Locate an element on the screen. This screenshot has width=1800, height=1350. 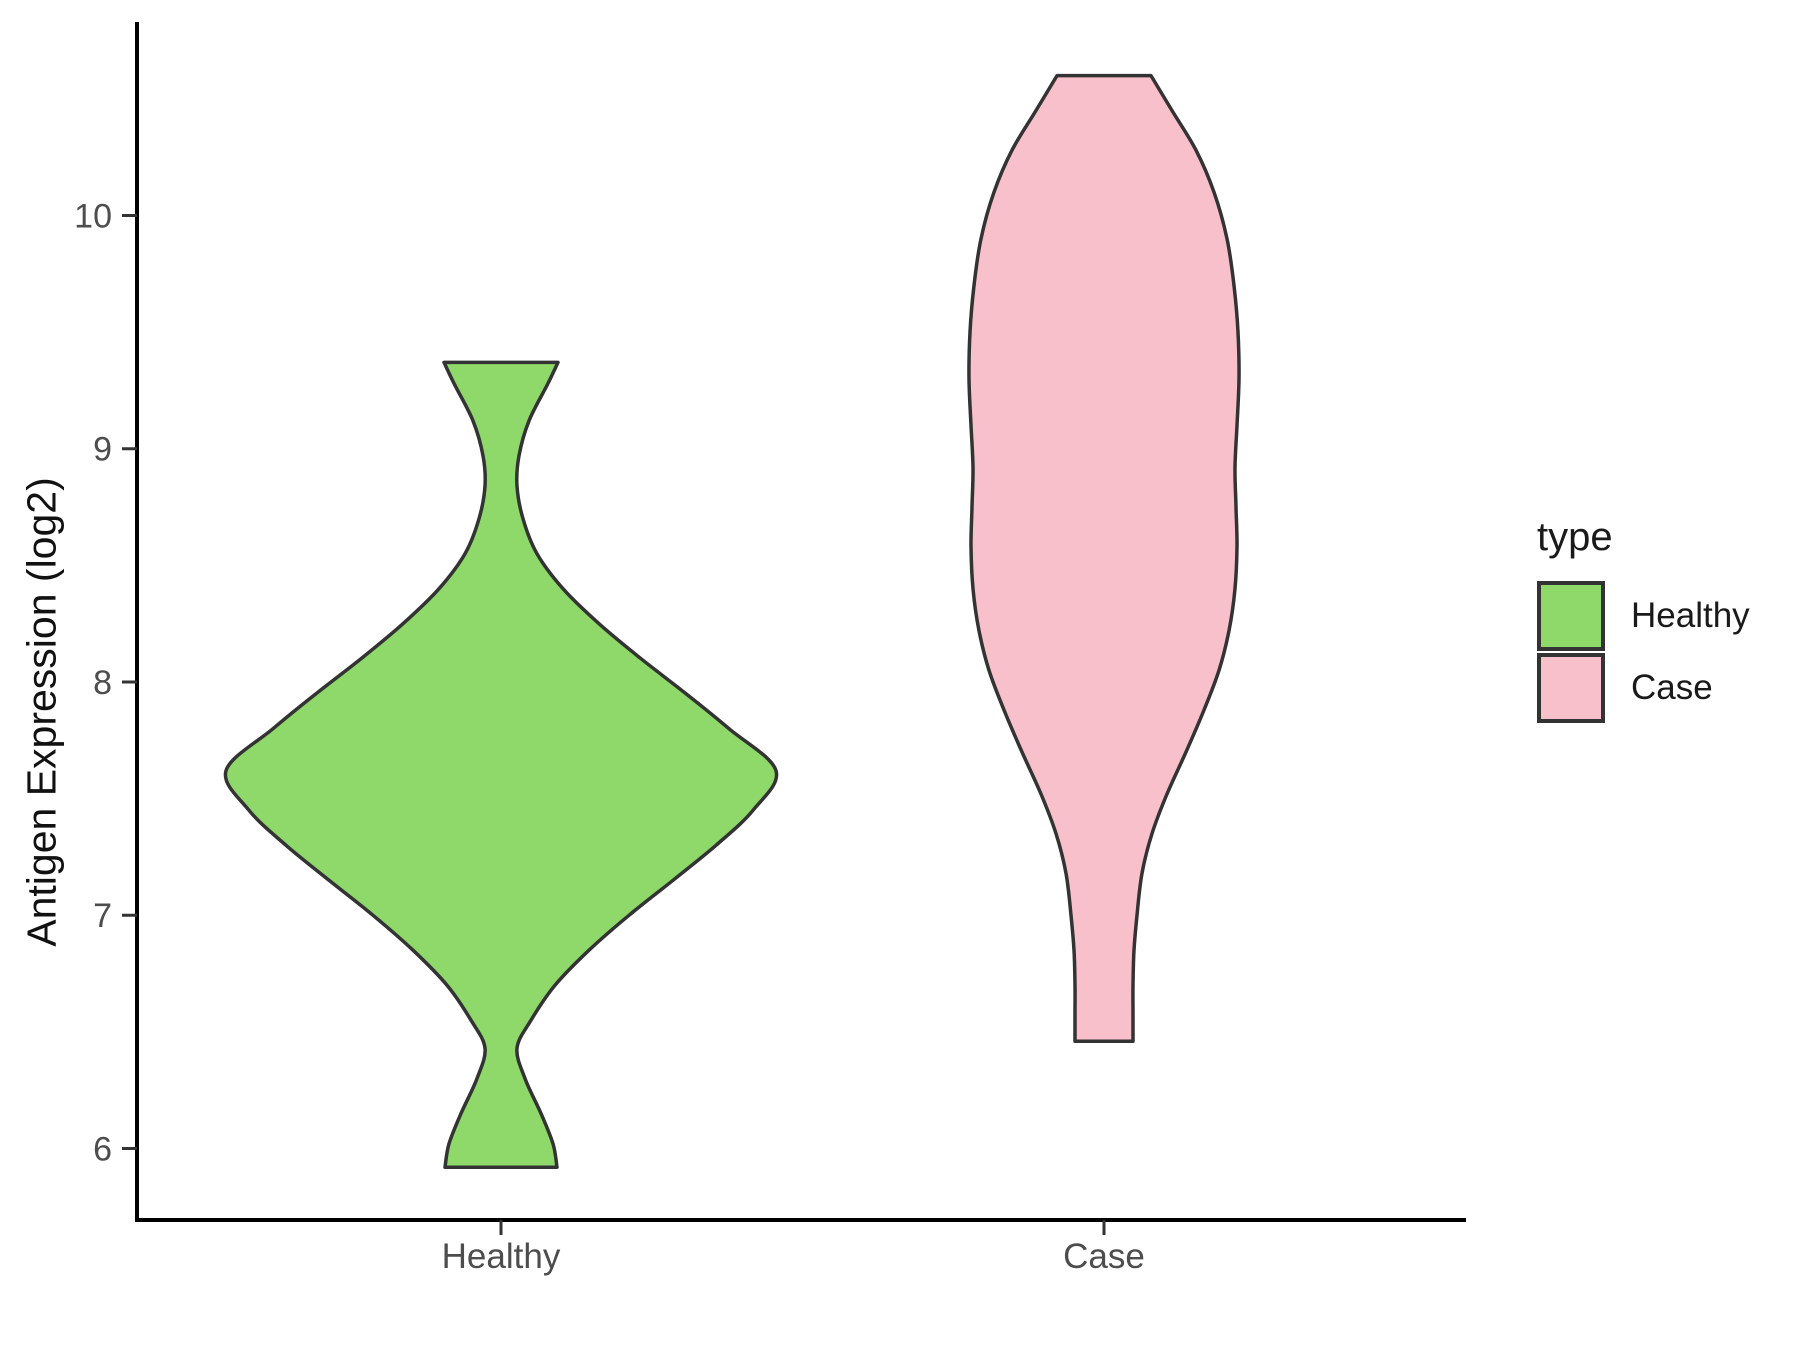
x-category-label: Case is located at coordinates (1104, 1256).